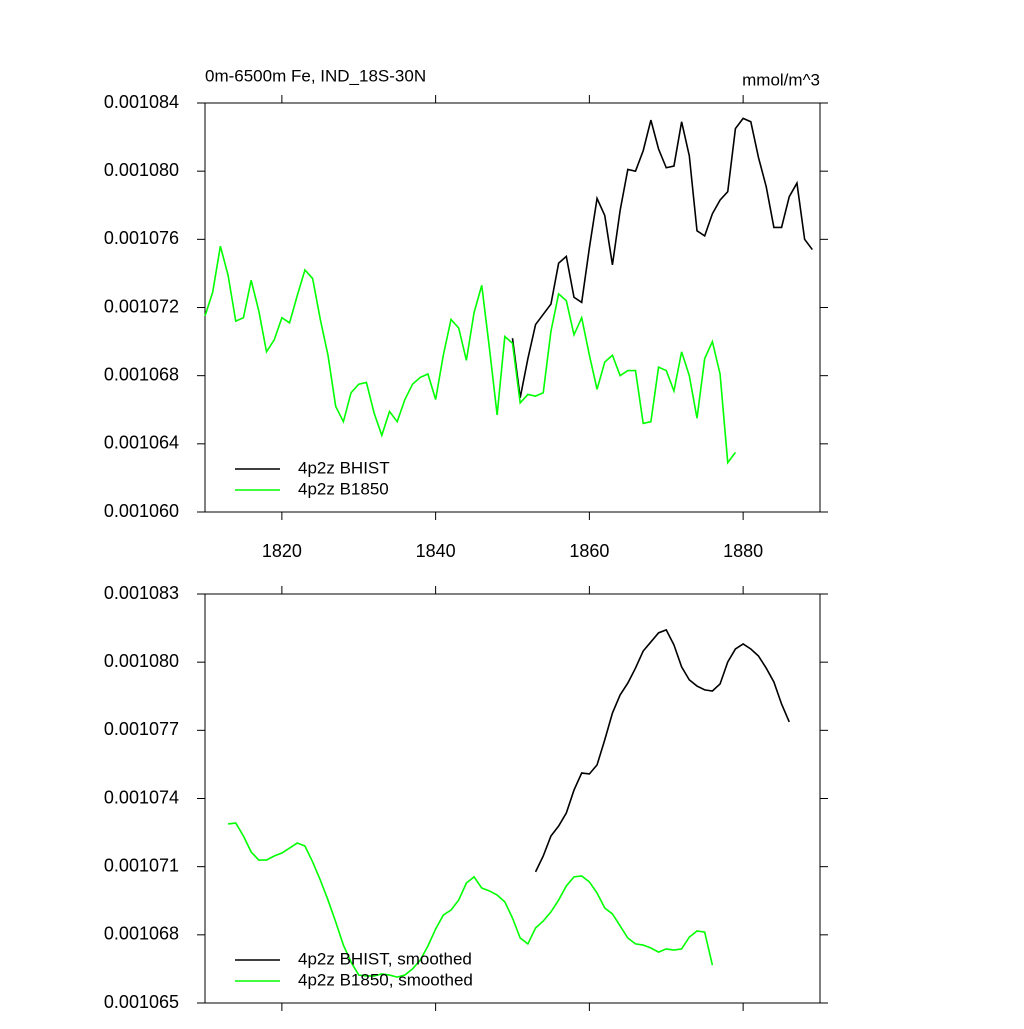 This screenshot has width=1024, height=1029. What do you see at coordinates (141, 238) in the screenshot?
I see `y-tick-label: 0.001076` at bounding box center [141, 238].